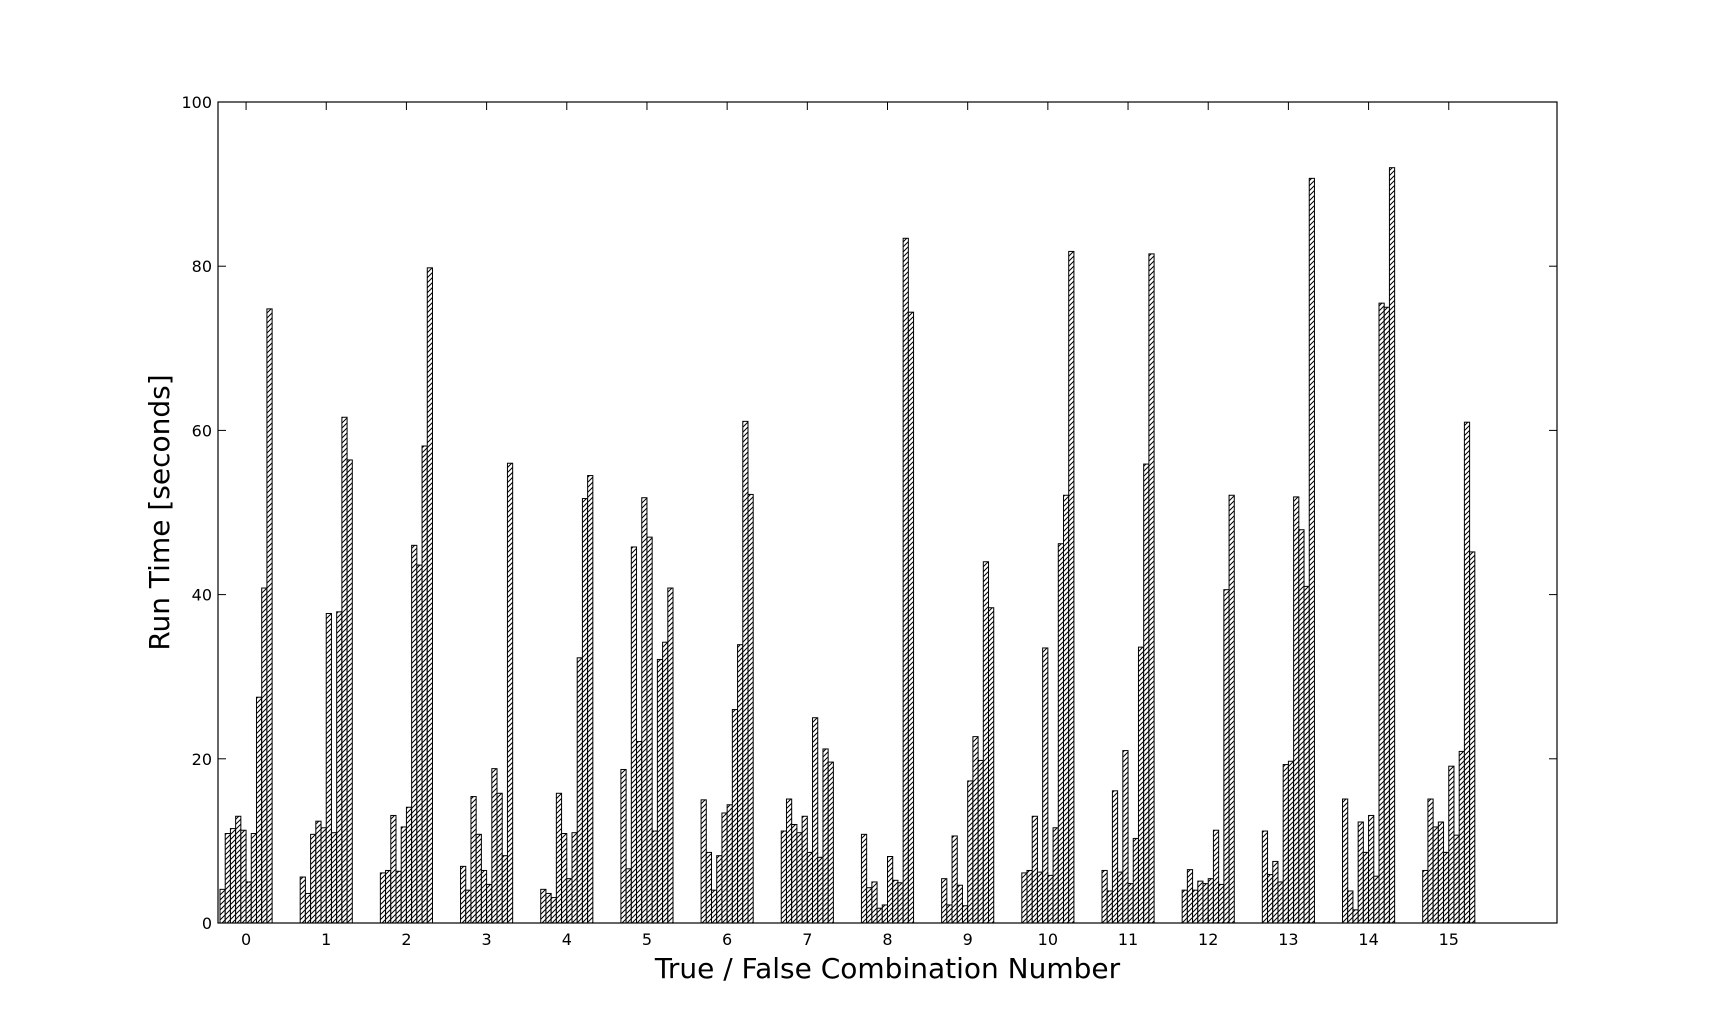 The height and width of the screenshot is (1019, 1718). I want to click on x-tick-label: 9, so click(968, 939).